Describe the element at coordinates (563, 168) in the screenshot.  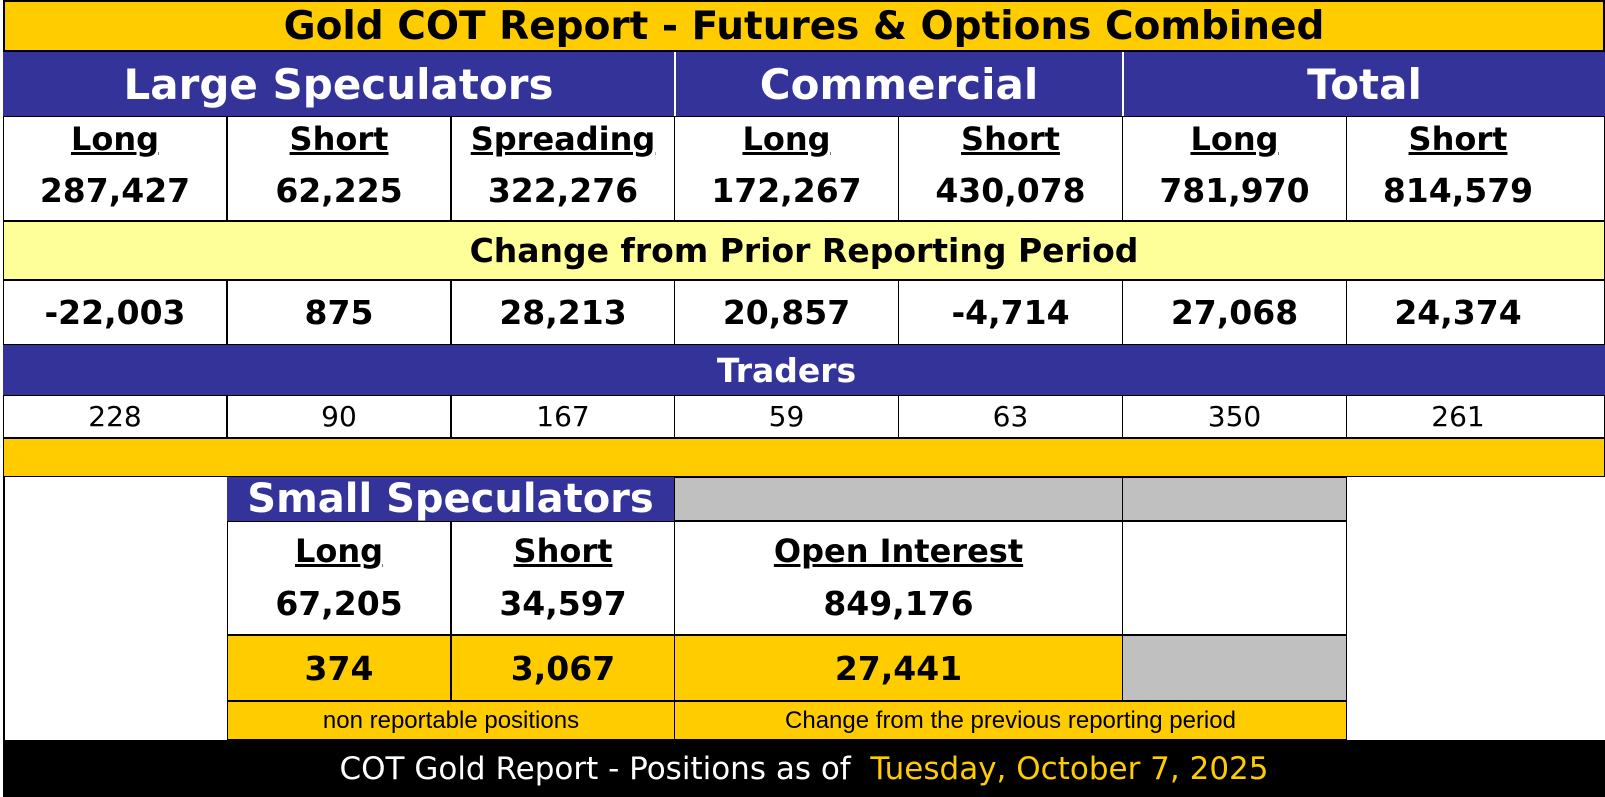
I see `large-spec-spreading-cell: Spreading 322,276` at that location.